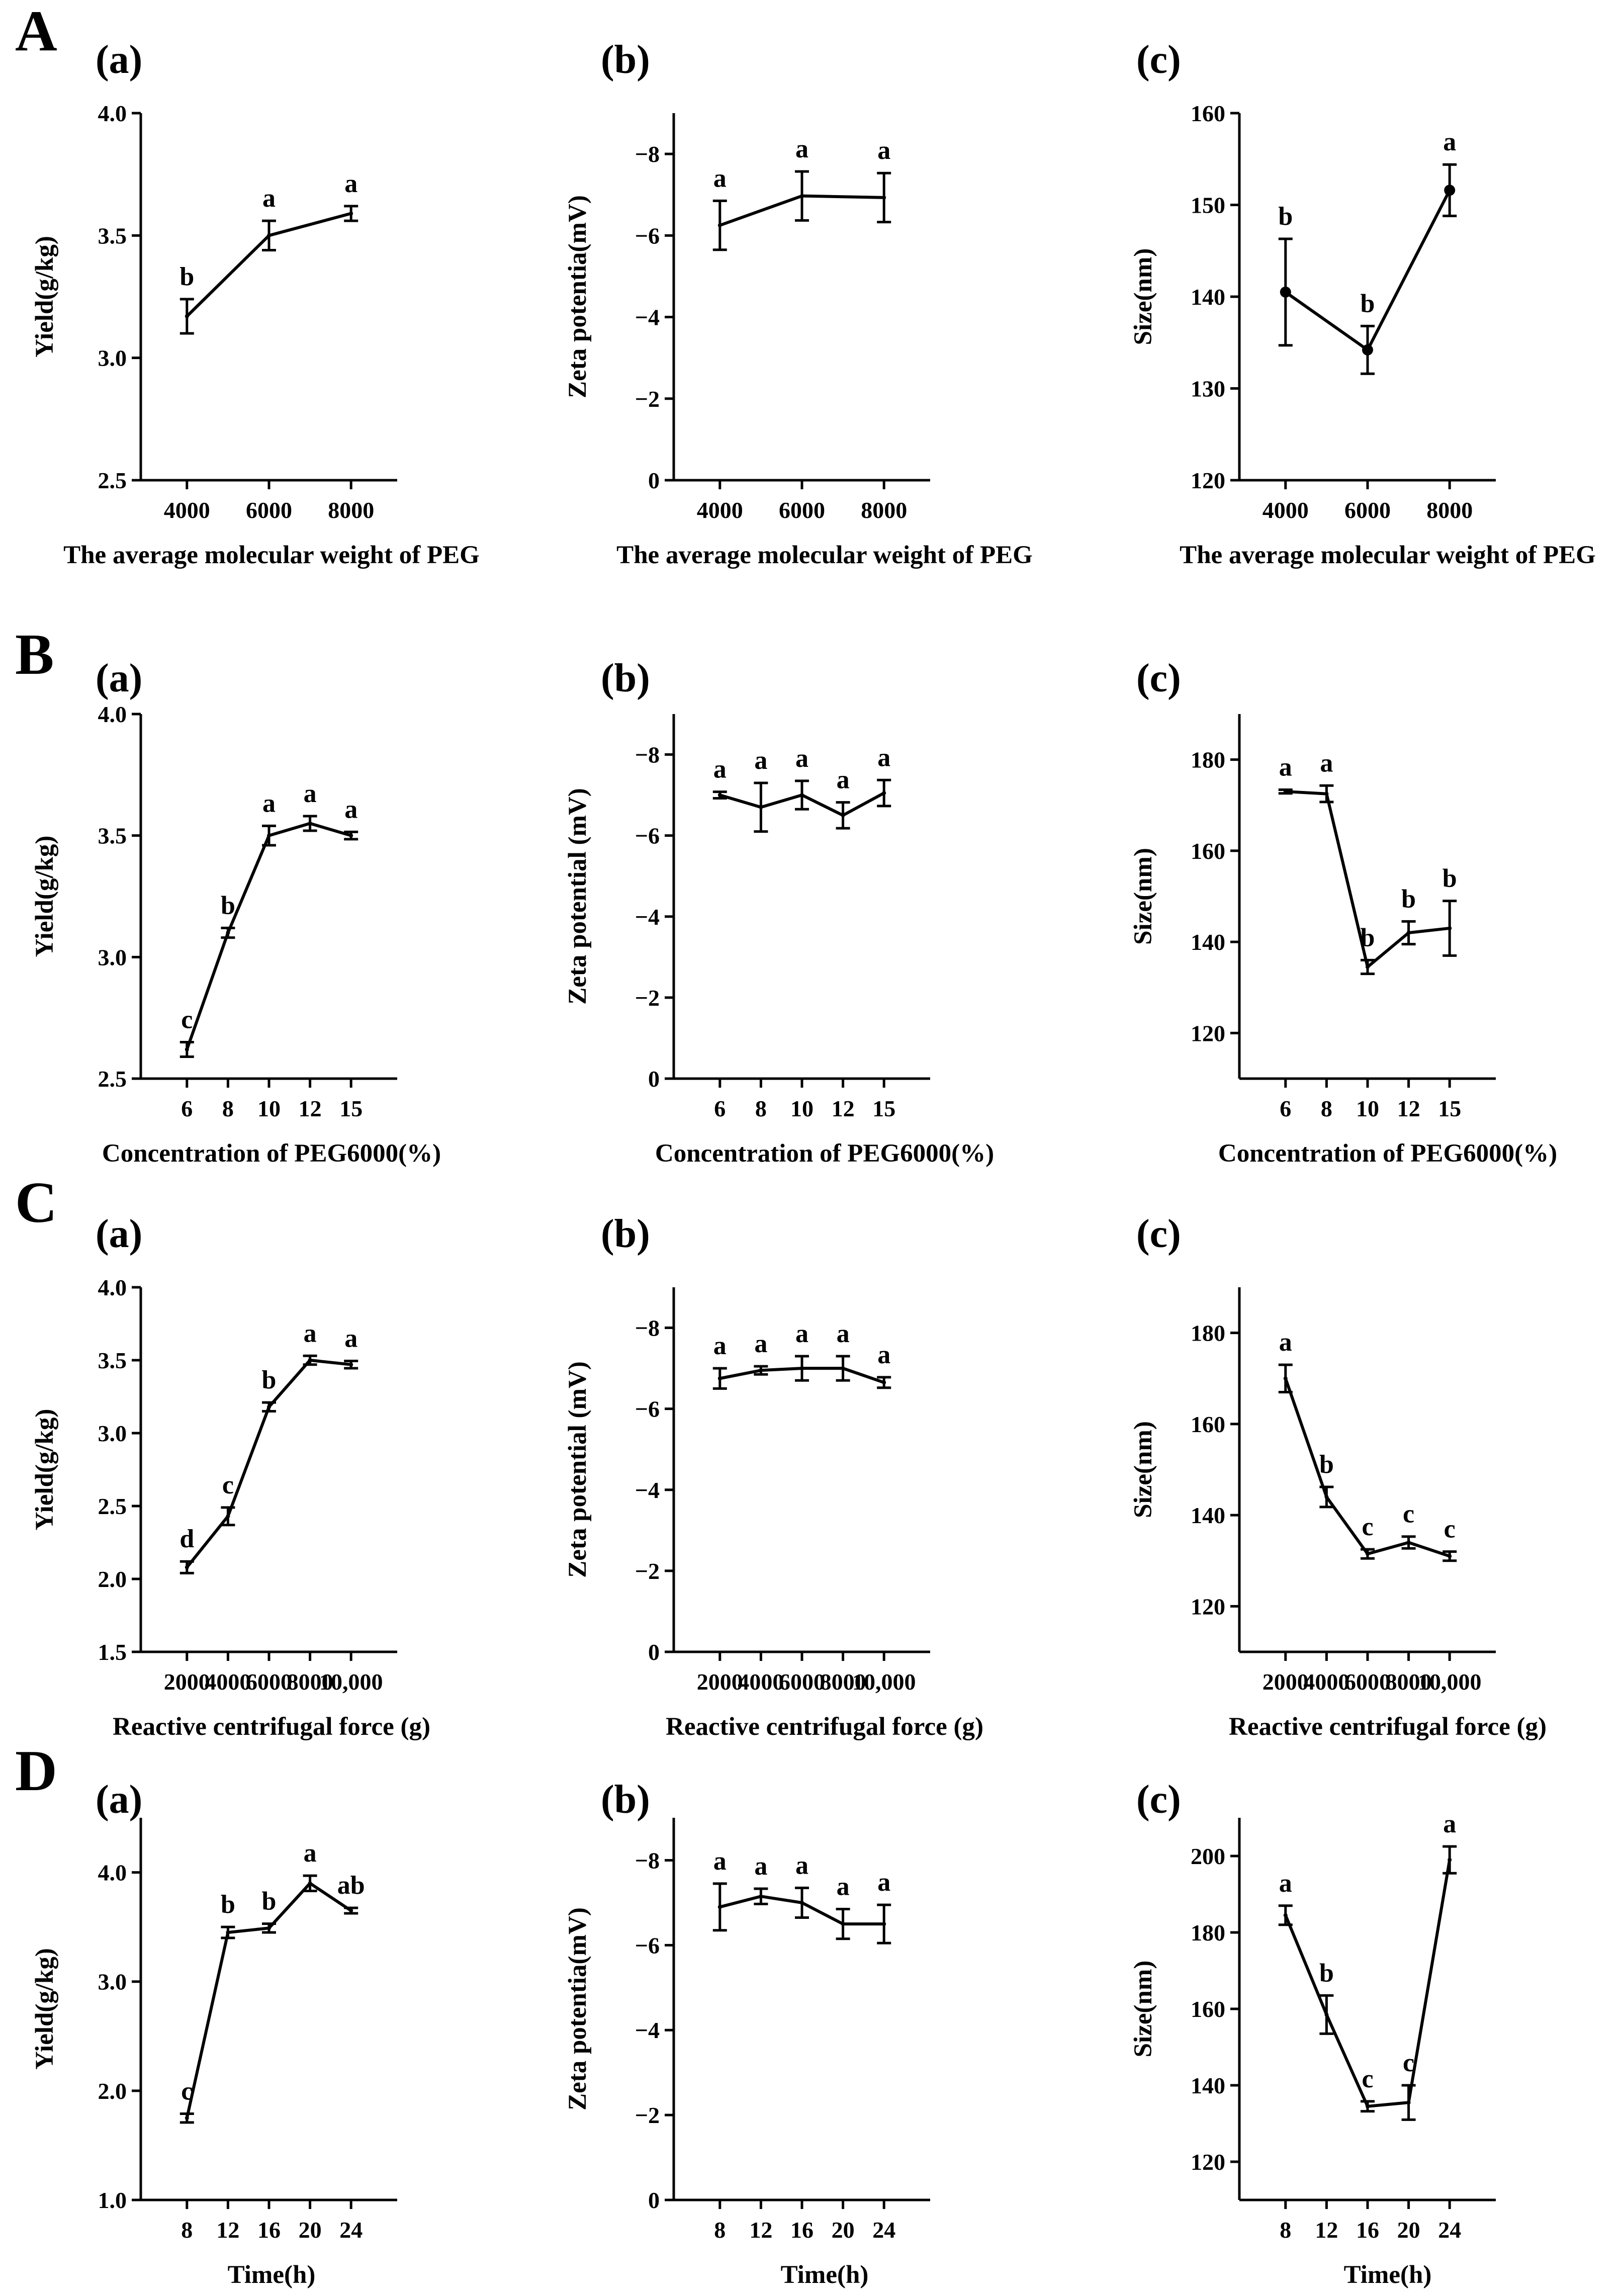 This screenshot has height=2295, width=1624. I want to click on panel-label-c-3: (c), so click(1158, 1234).